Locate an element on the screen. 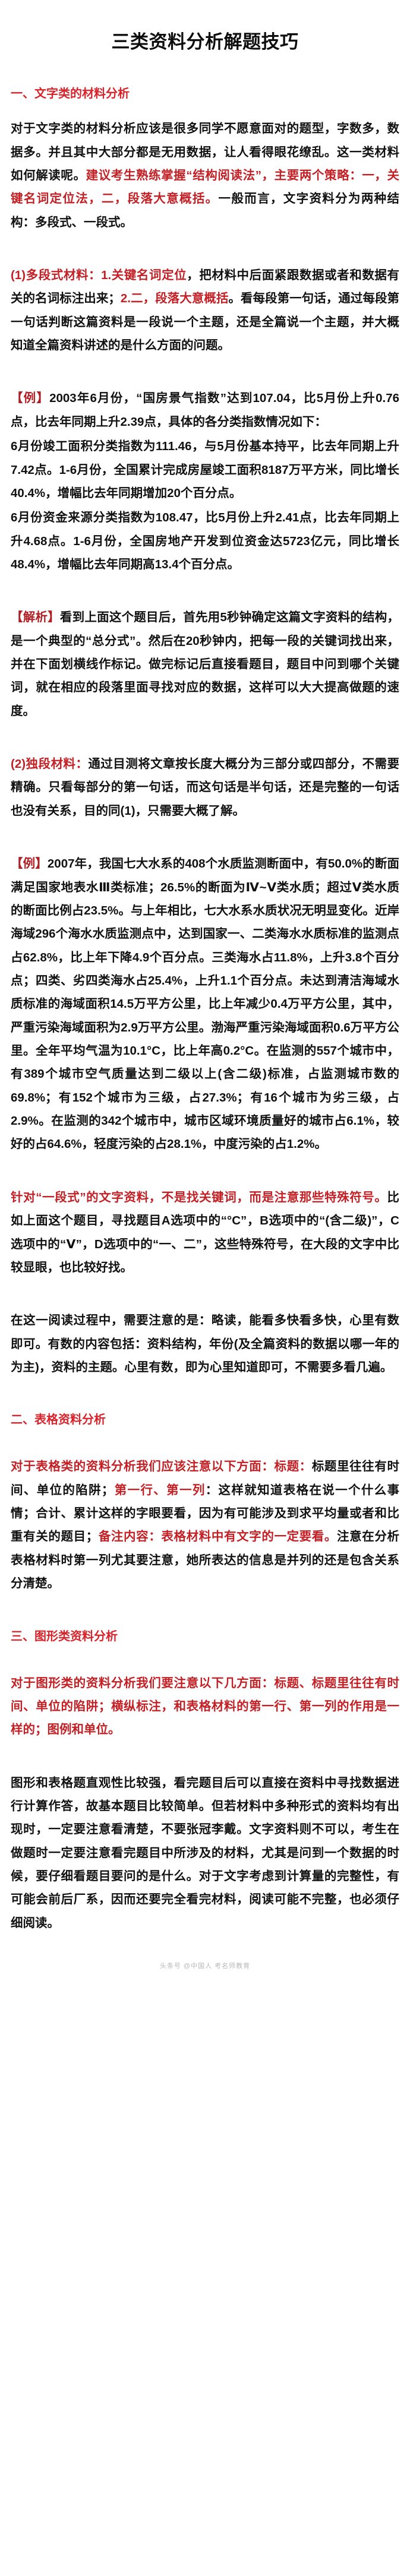 The width and height of the screenshot is (410, 2576). page-title: 三类资料分析解题技巧 is located at coordinates (205, 41).